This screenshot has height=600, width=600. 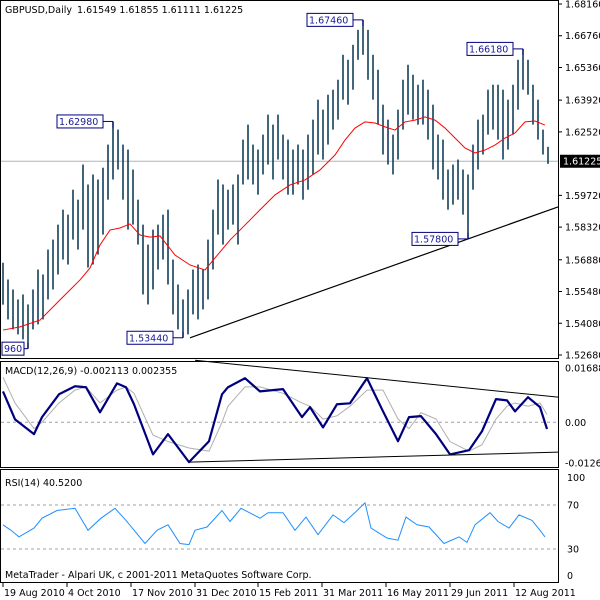 I want to click on price-tick-label: 1.56880, so click(x=582, y=260).